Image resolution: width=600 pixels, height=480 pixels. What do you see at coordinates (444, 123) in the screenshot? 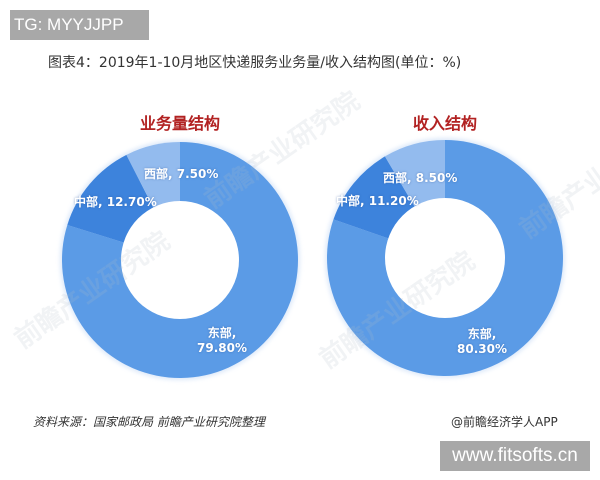
I see `chart-heading: 收入结构` at bounding box center [444, 123].